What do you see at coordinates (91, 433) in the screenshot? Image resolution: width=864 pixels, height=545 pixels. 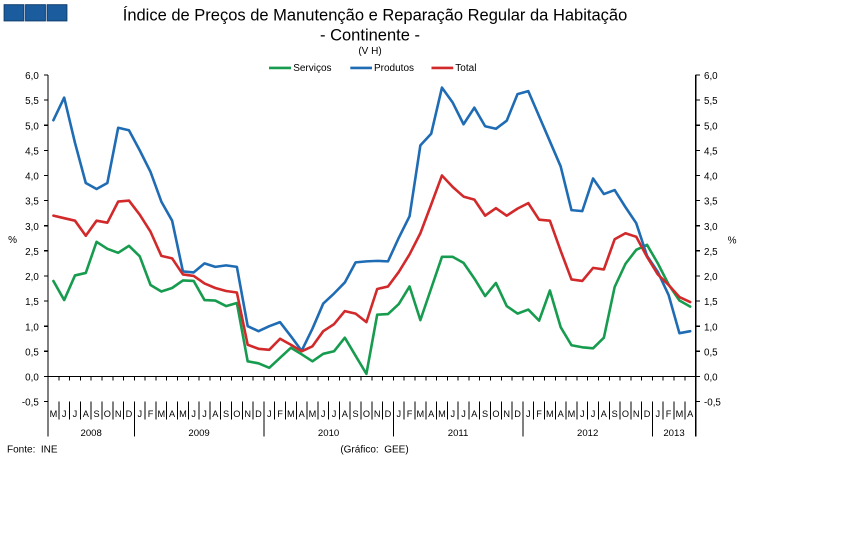 I see `svg-text: 2008` at bounding box center [91, 433].